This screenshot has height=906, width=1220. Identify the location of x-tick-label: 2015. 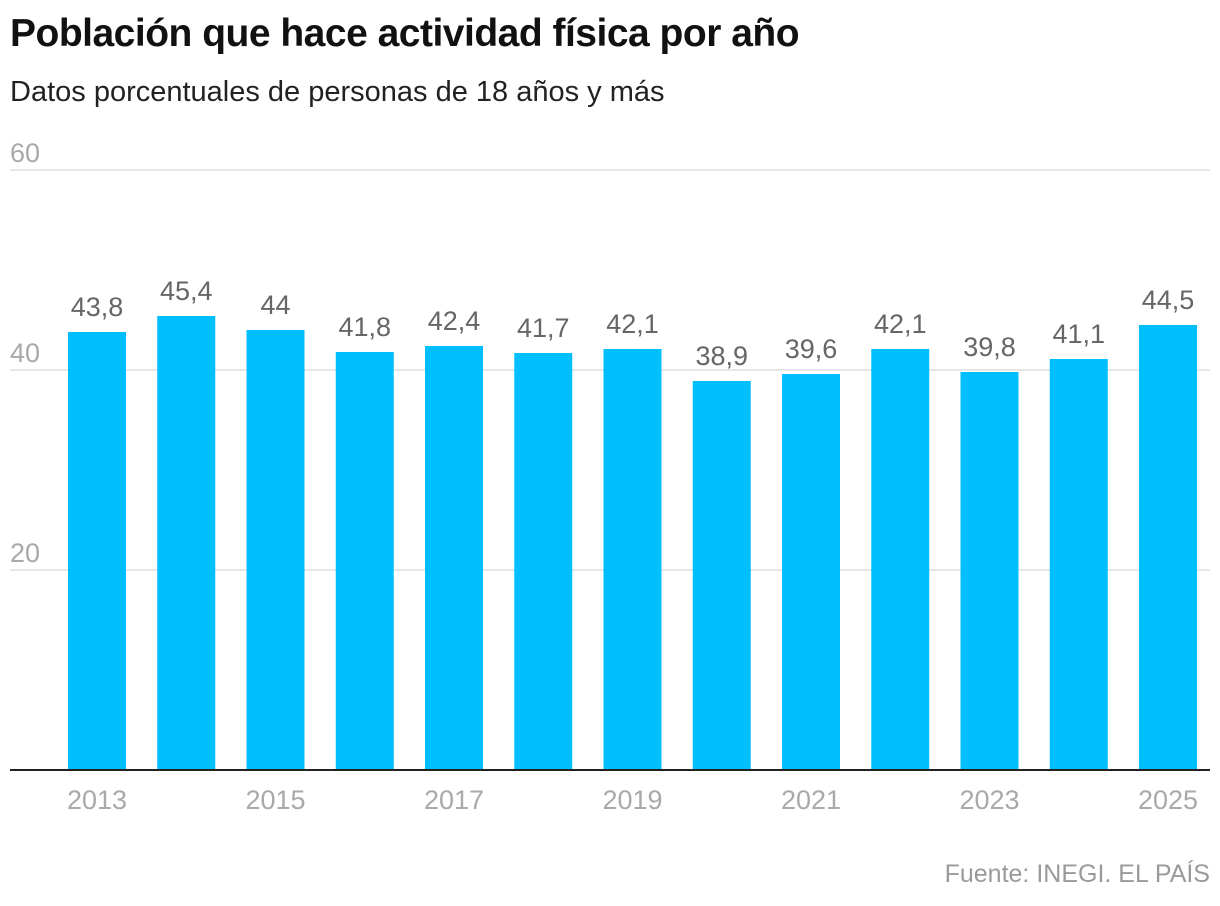
(275, 800).